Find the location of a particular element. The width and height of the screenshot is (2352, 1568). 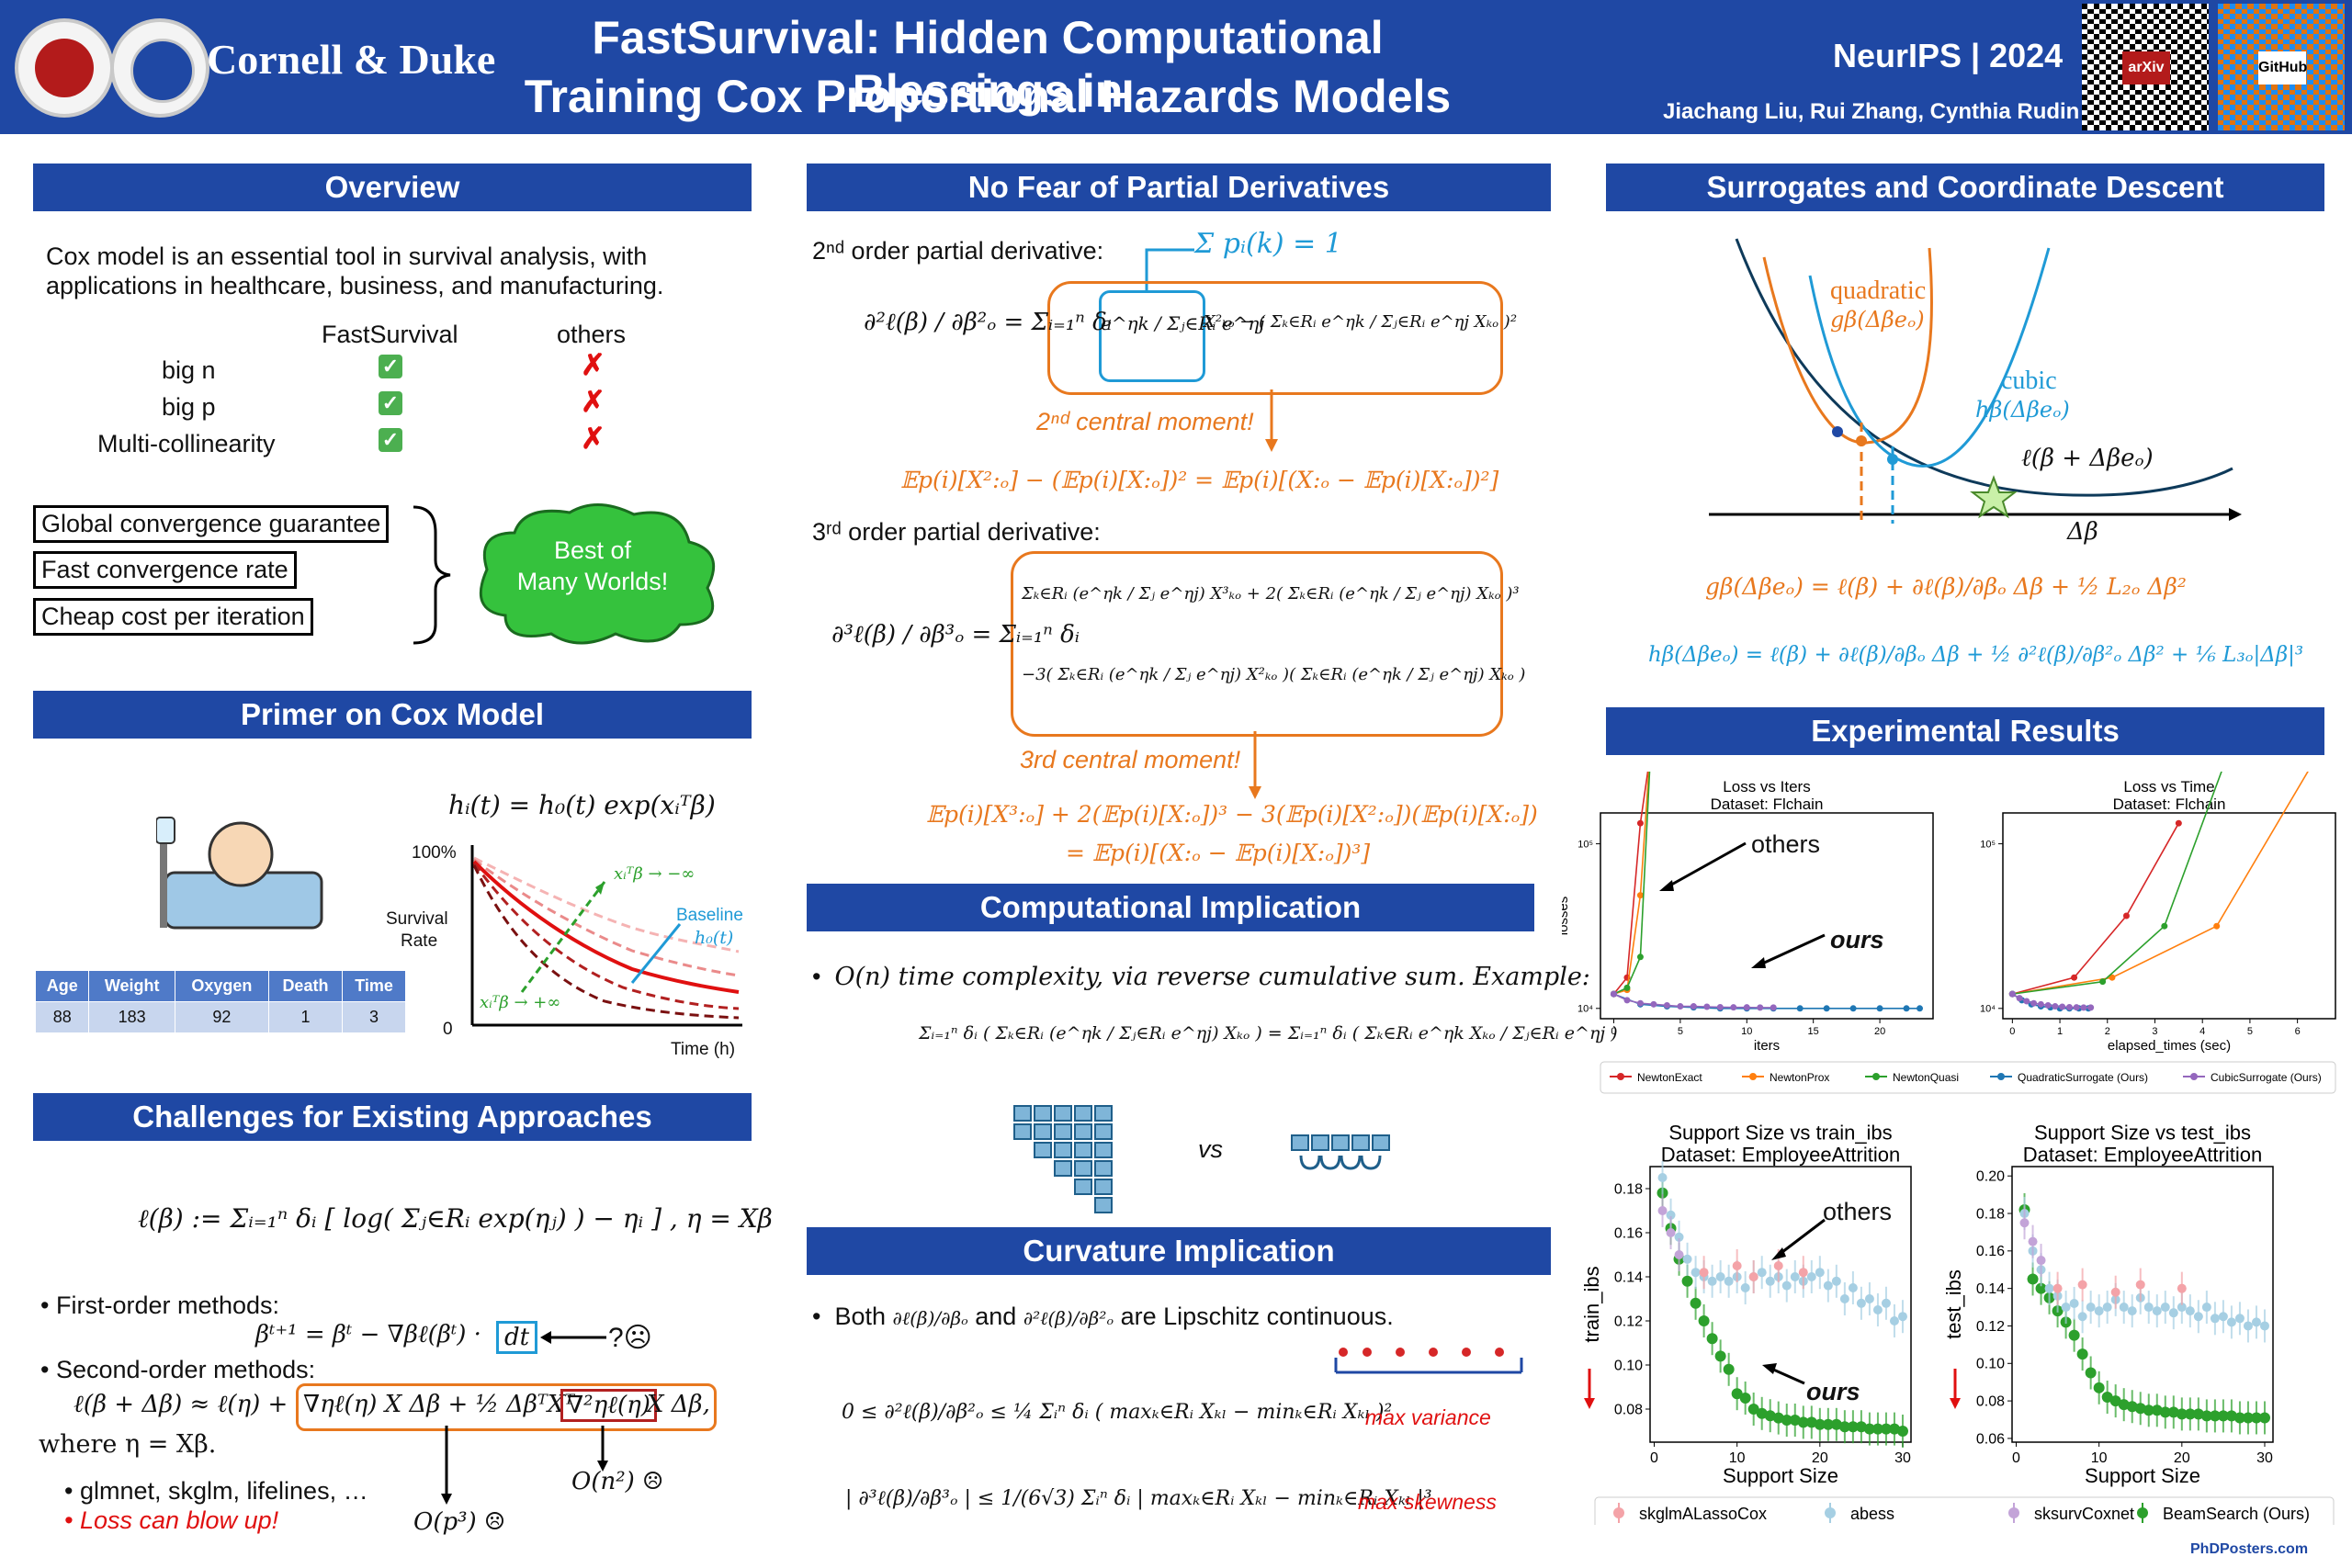

x-tick-label: 20 is located at coordinates (1820, 1458).